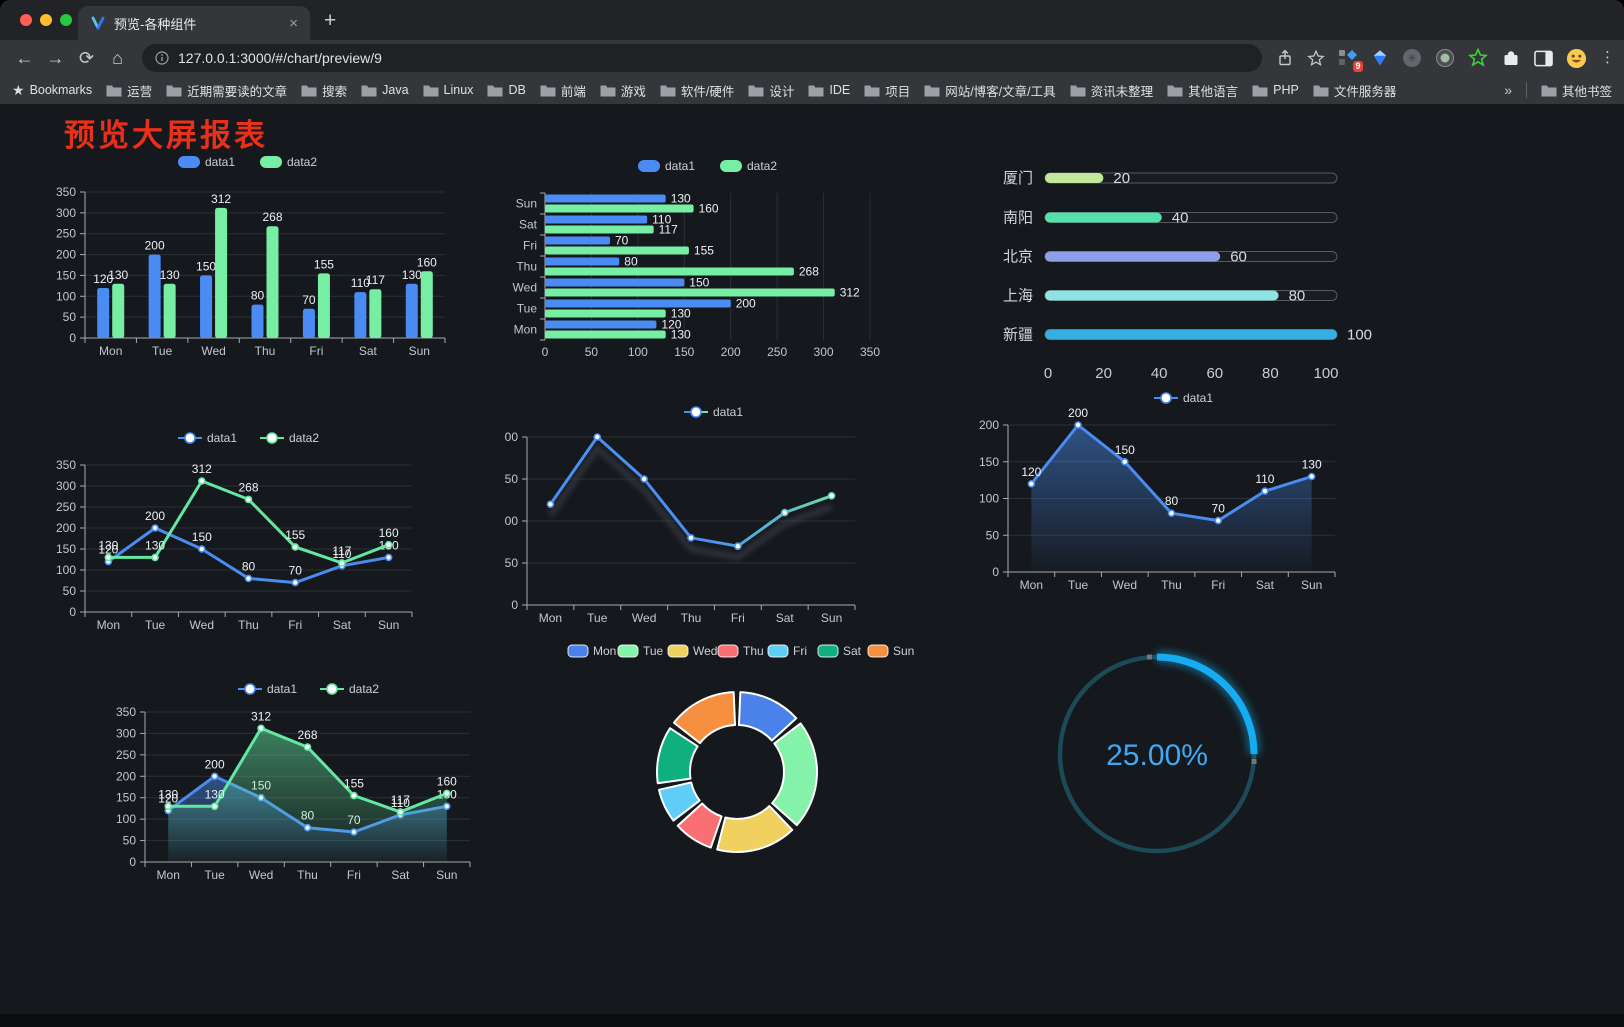 This screenshot has width=1624, height=1027. What do you see at coordinates (385, 90) in the screenshot?
I see `bookmark-folder-item: Java` at bounding box center [385, 90].